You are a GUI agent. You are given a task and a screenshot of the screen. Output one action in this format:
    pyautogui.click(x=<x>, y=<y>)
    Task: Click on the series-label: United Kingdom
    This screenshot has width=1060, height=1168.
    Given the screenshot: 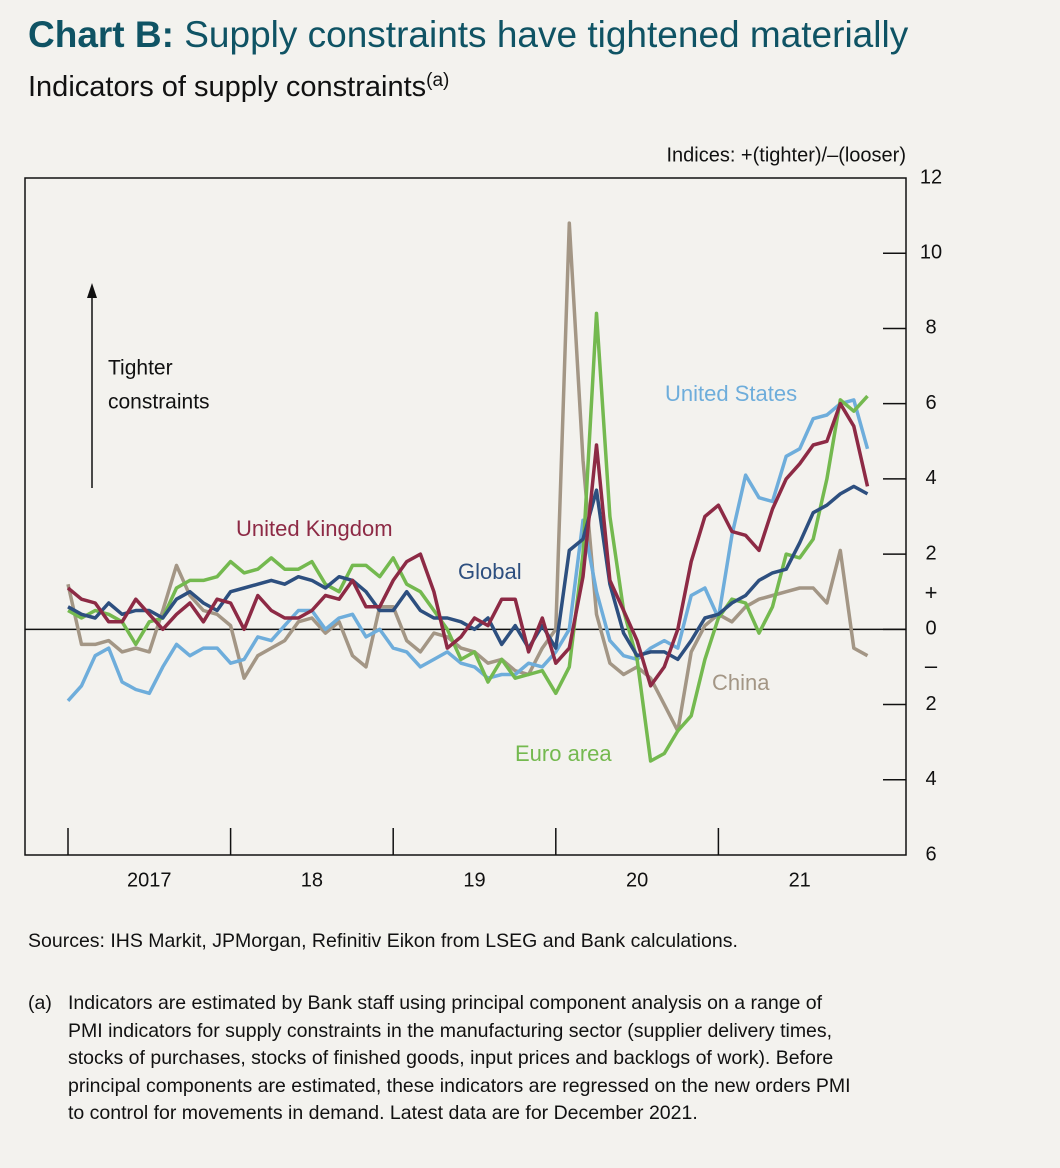 What is the action you would take?
    pyautogui.click(x=314, y=528)
    